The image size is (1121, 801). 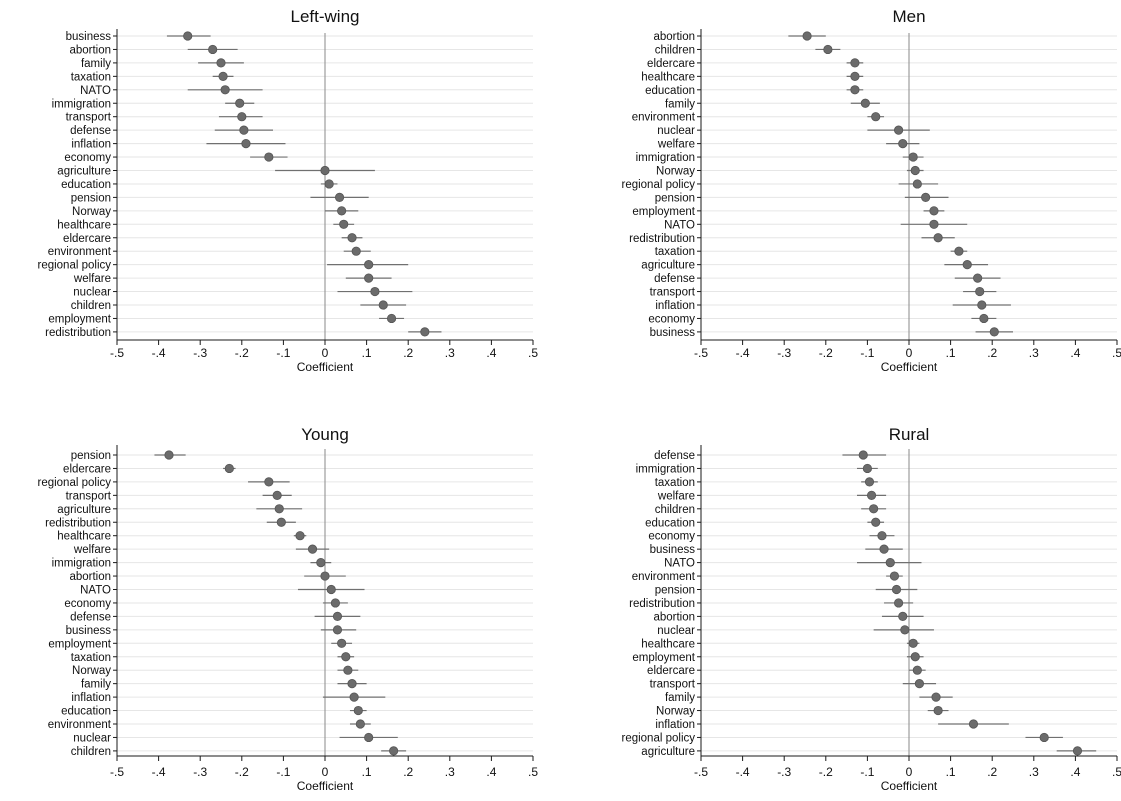 I want to click on panel-title: Left-wing, so click(x=325, y=16).